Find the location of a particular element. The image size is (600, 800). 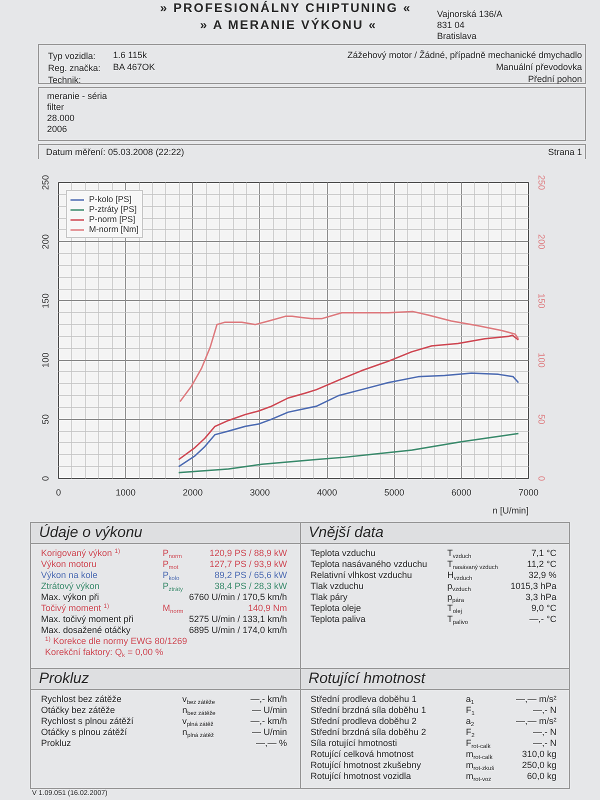

text: » PROFESIONÁLNY CHIPTUNING « is located at coordinates (286, 8).